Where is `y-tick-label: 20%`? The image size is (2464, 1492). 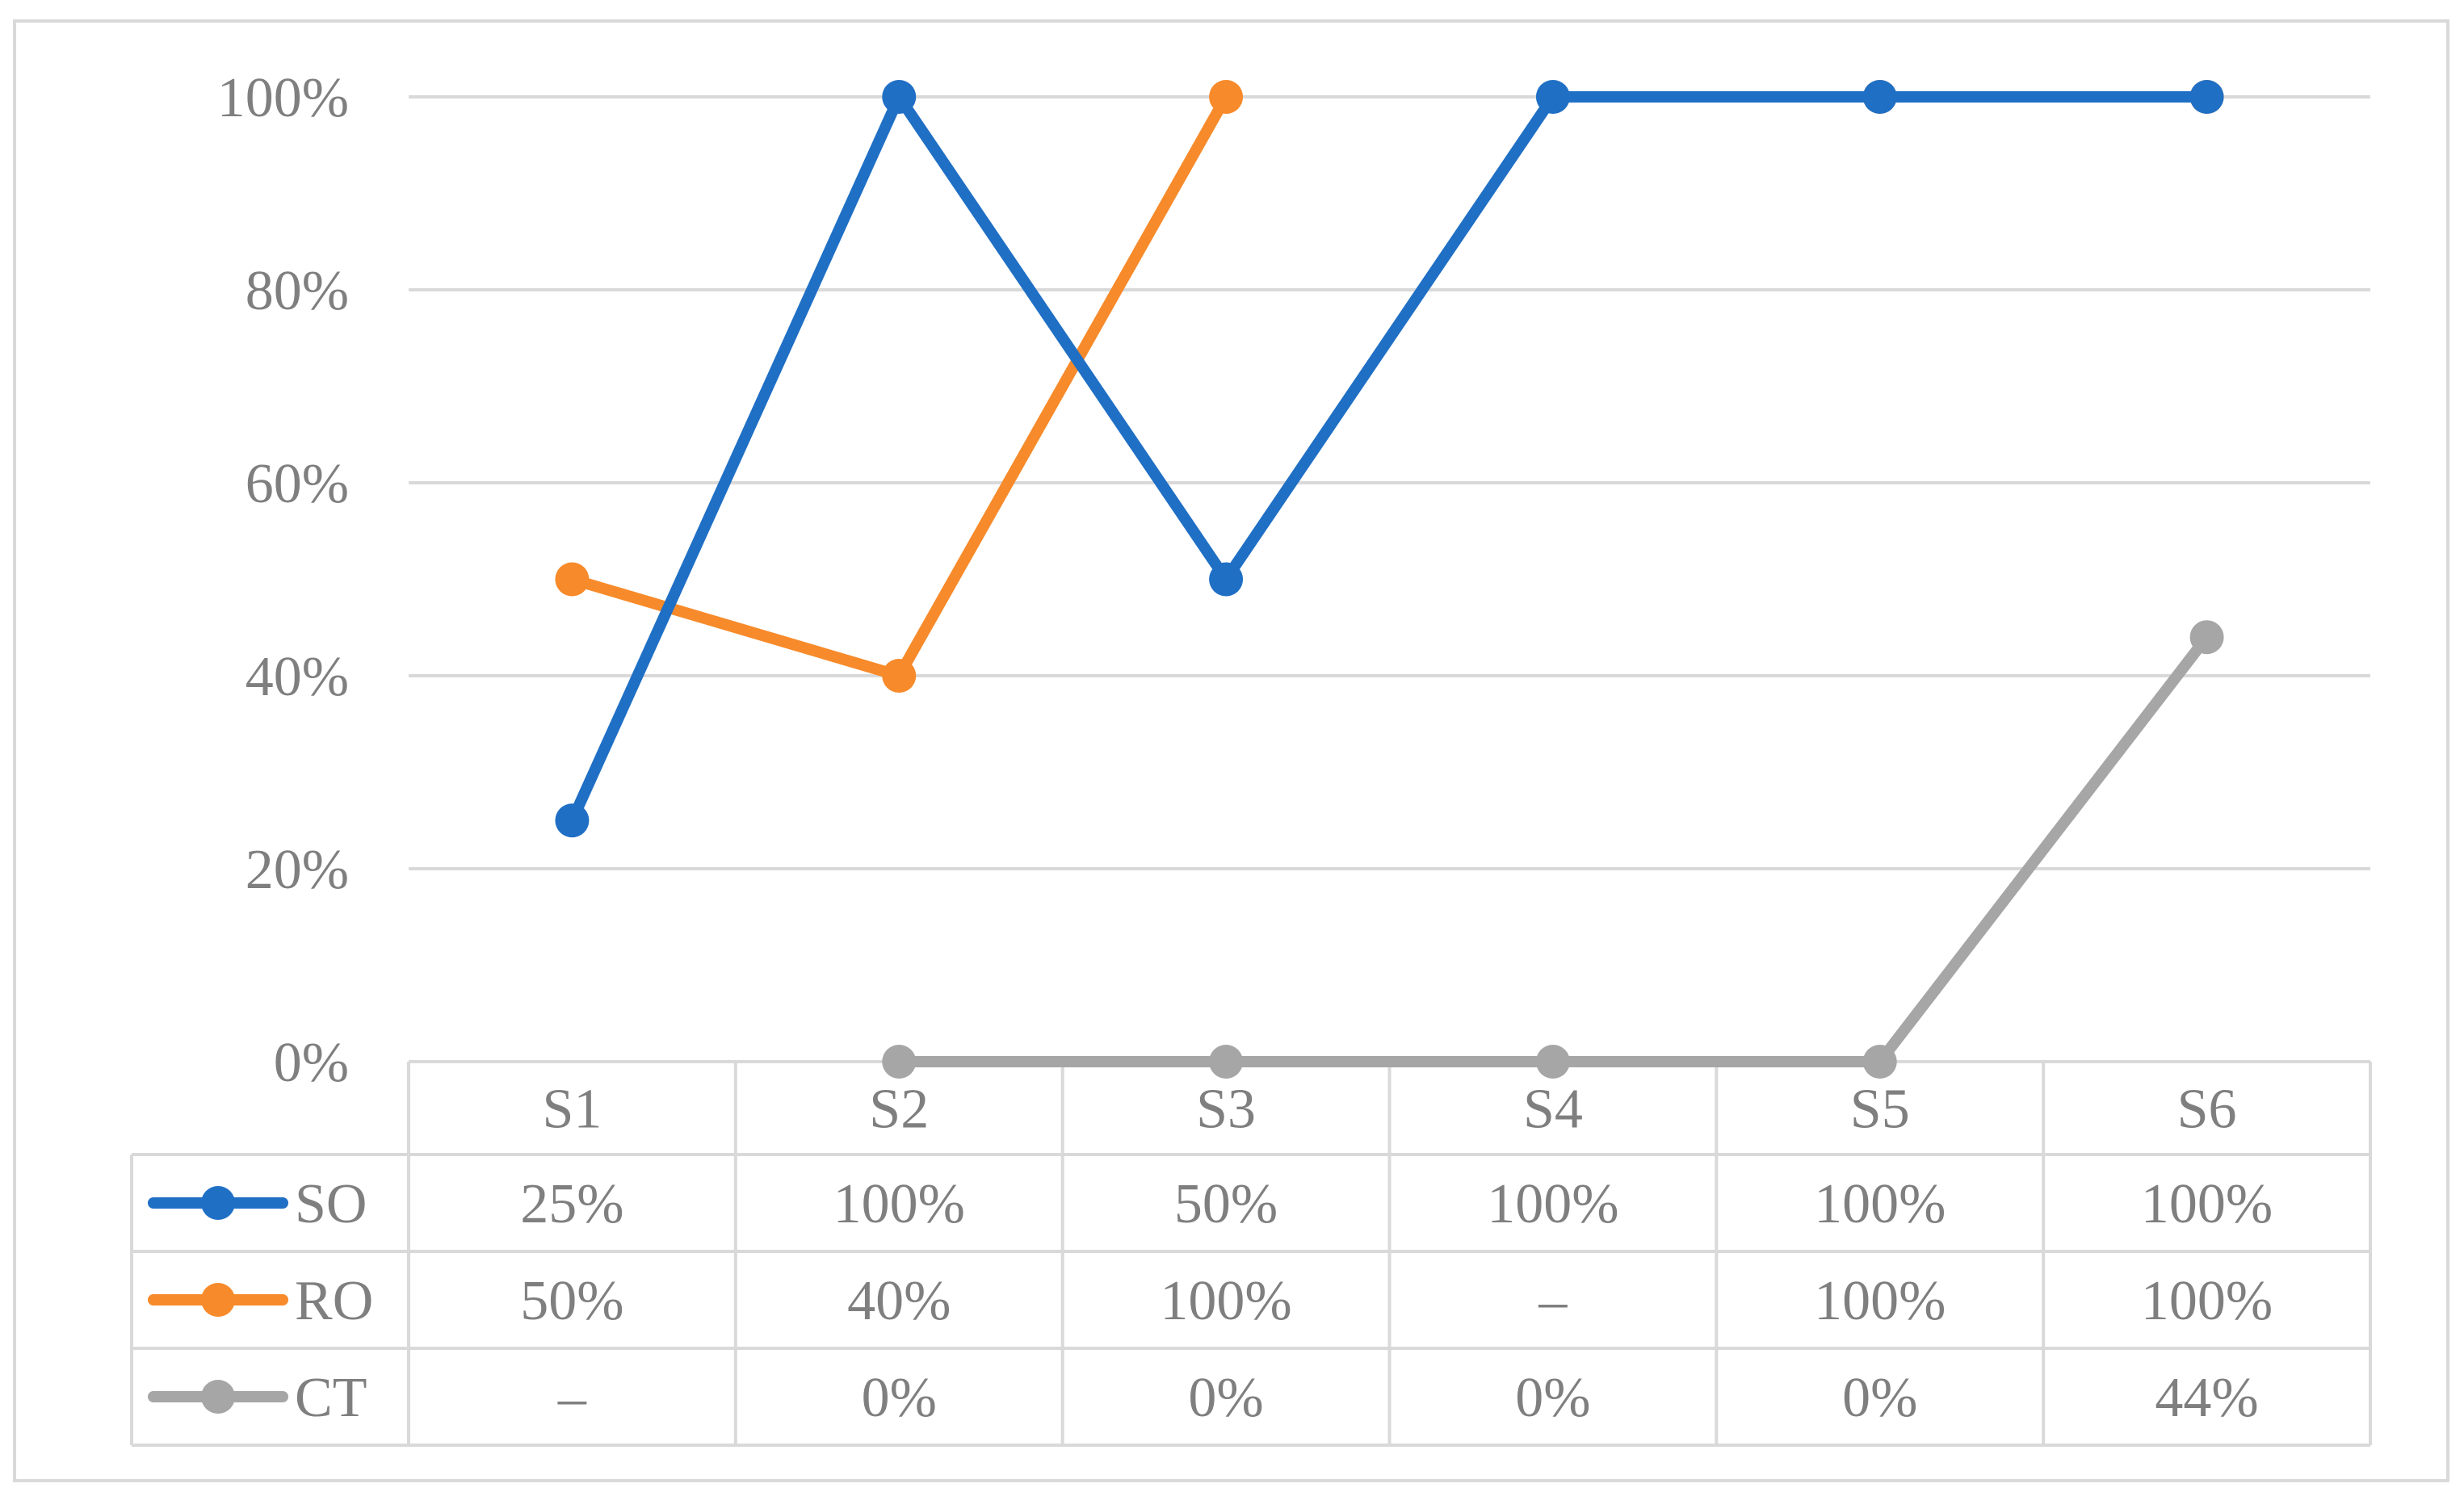
y-tick-label: 20% is located at coordinates (297, 870).